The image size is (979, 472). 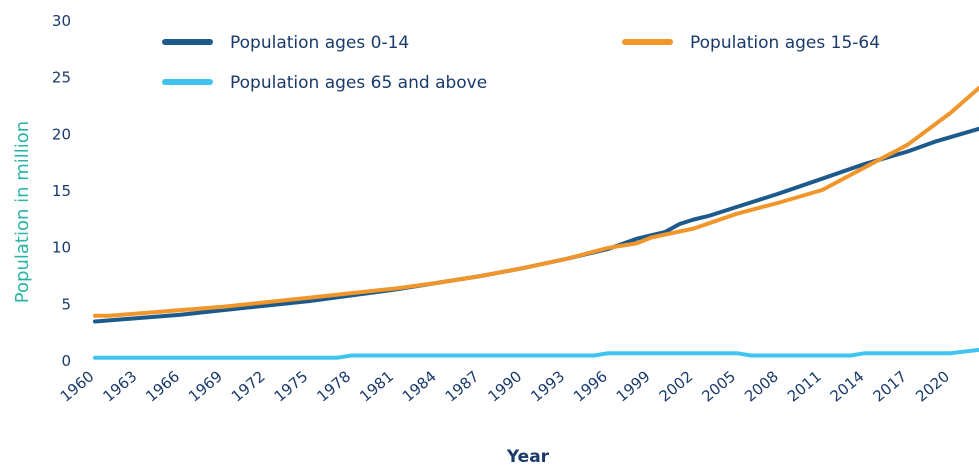 I want to click on y-tick-label: 30, so click(x=61, y=21).